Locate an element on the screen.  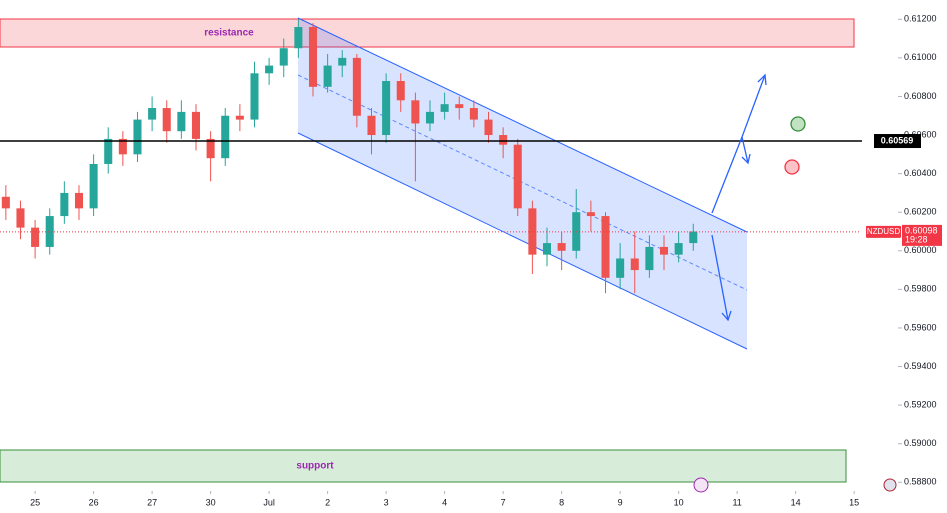
resistance-zone is located at coordinates (427, 33).